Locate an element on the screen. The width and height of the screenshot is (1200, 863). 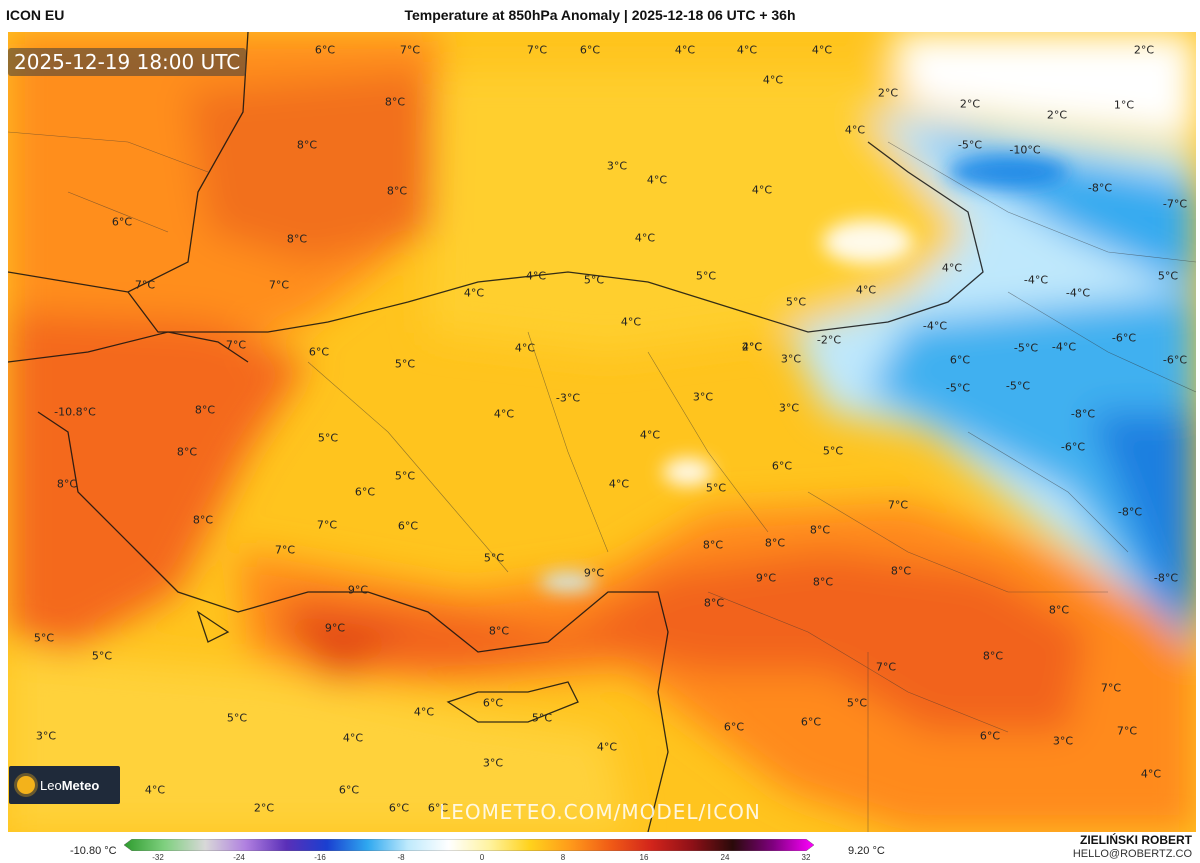
colorbar-tick: 16 is located at coordinates (644, 857).